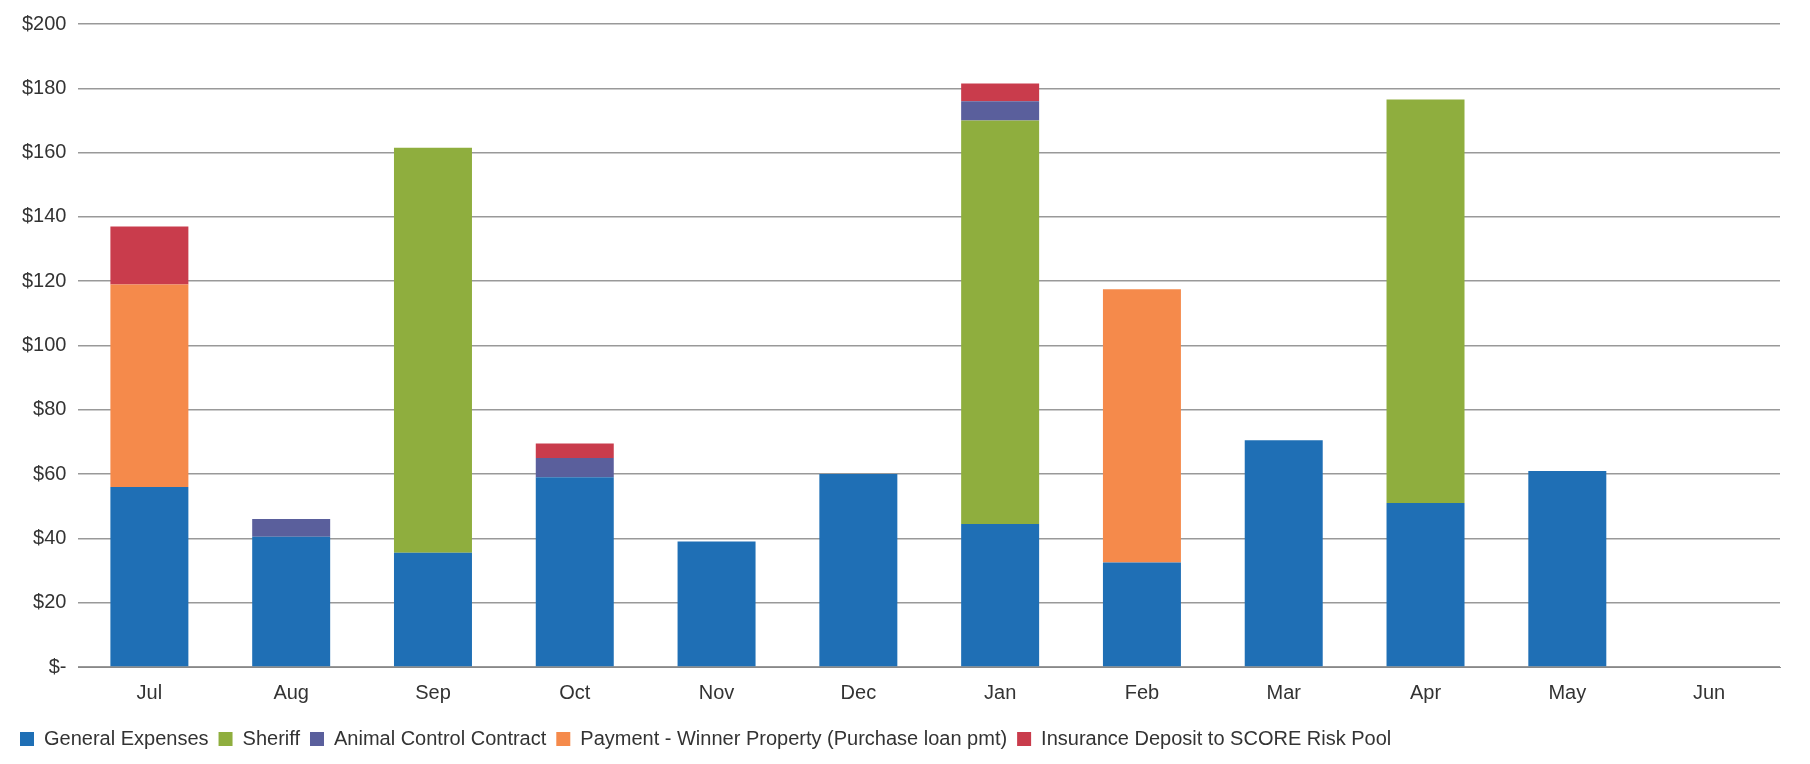 This screenshot has height=764, width=1810. What do you see at coordinates (291, 691) in the screenshot?
I see `x-tick-label: Aug` at bounding box center [291, 691].